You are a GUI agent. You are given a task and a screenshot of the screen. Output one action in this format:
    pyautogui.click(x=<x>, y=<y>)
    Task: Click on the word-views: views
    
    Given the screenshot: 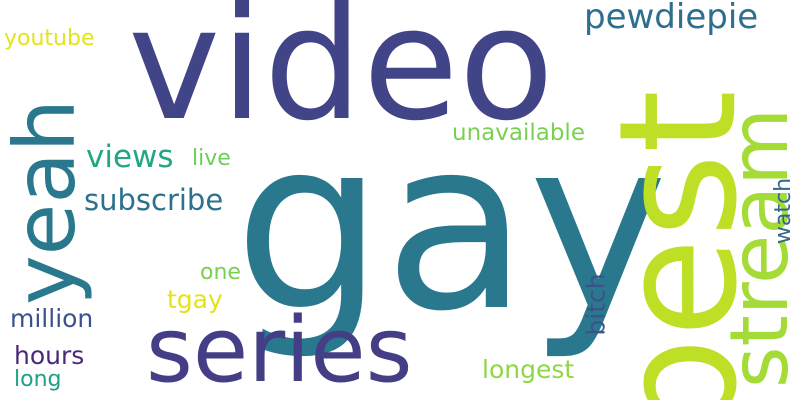 What is the action you would take?
    pyautogui.click(x=130, y=157)
    